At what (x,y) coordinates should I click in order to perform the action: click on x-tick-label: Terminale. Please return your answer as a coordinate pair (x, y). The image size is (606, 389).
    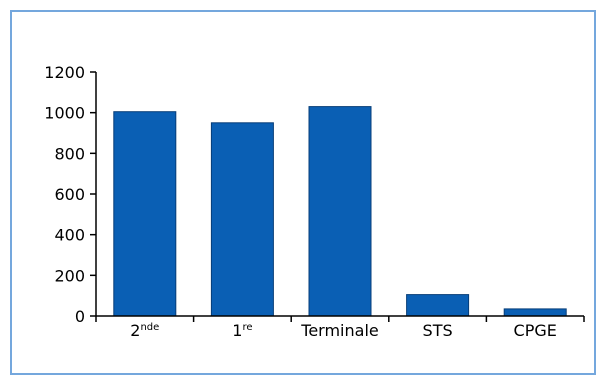
    Looking at the image, I should click on (339, 330).